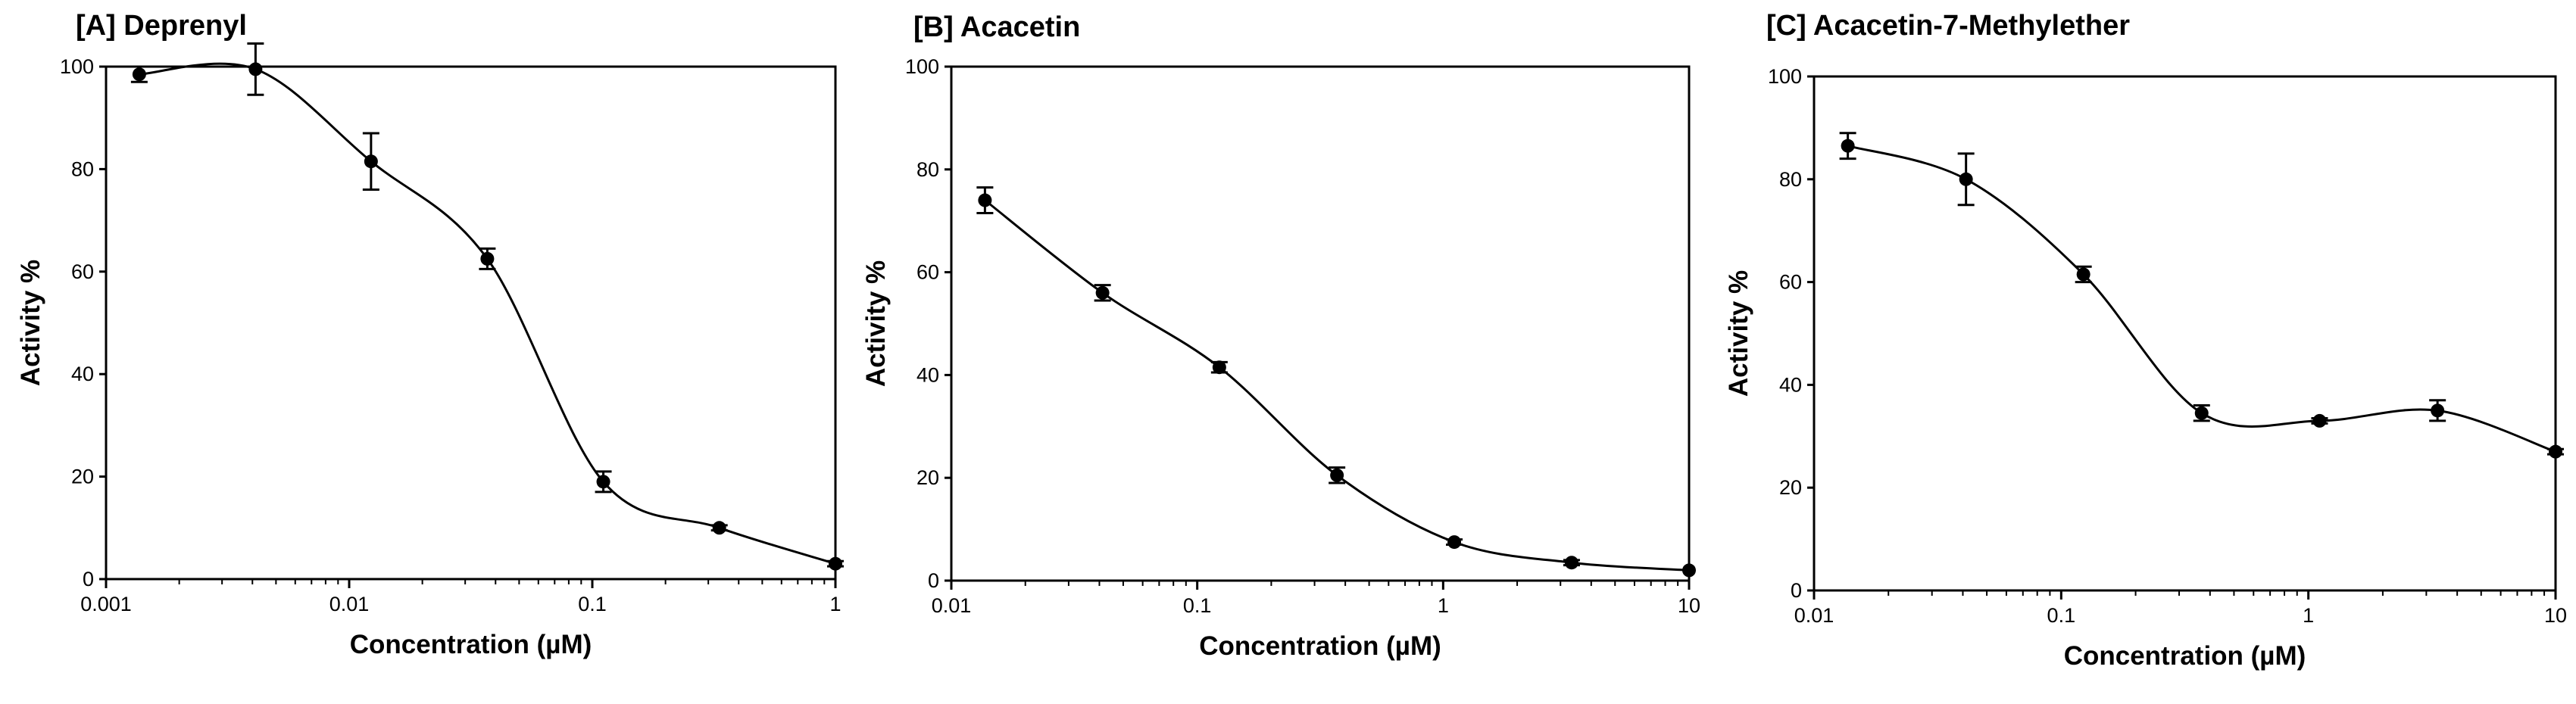 The image size is (2576, 704). What do you see at coordinates (997, 27) in the screenshot?
I see `chart-title: [B] Acacetin` at bounding box center [997, 27].